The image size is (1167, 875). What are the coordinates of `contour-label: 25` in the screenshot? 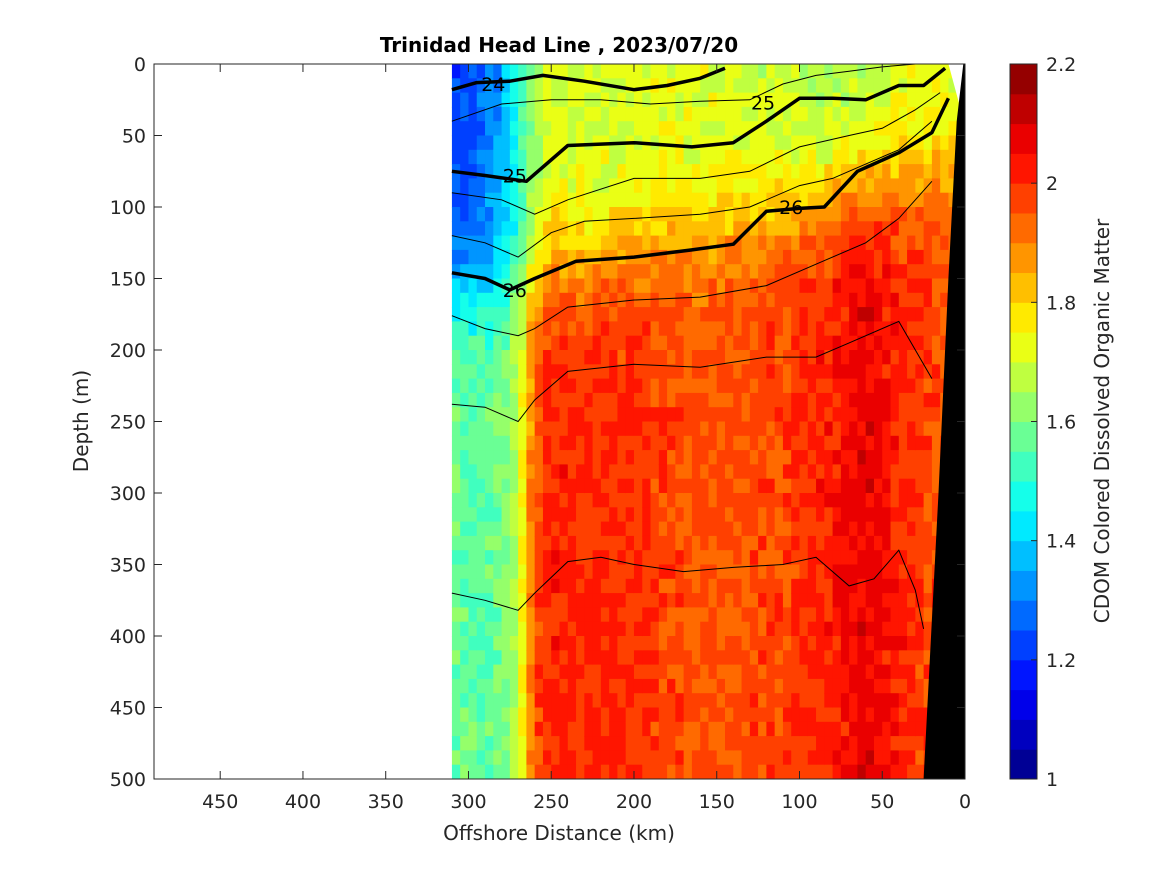 It's located at (515, 177).